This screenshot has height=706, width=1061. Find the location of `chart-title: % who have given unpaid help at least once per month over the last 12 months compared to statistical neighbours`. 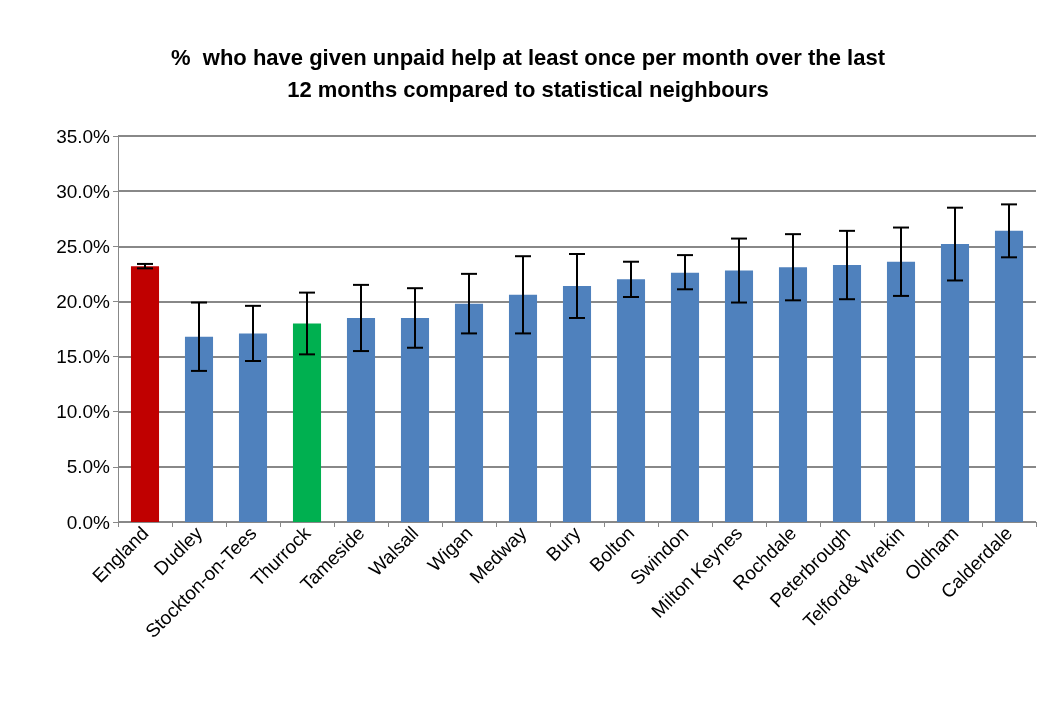

chart-title: % who have given unpaid help at least once per month over the last 12 months compared to statistical neighbours is located at coordinates (528, 73).